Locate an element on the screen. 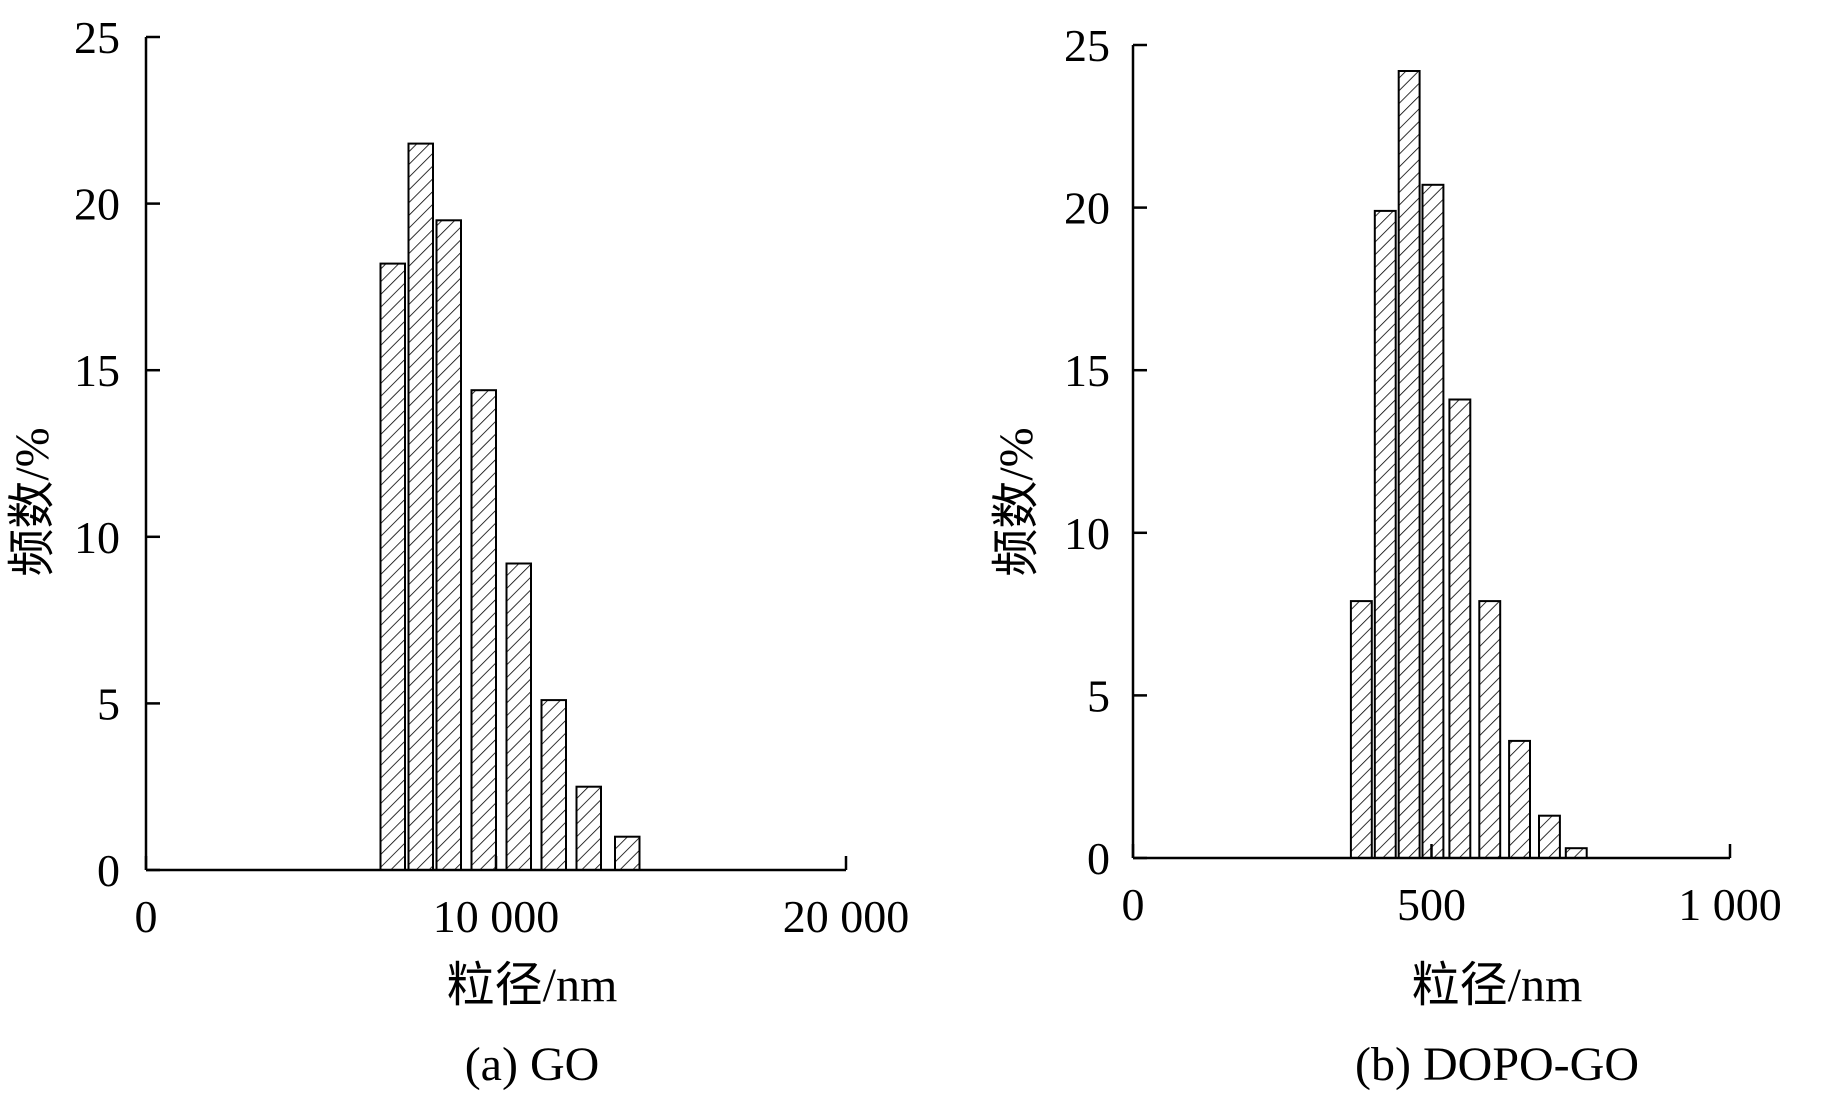 This screenshot has height=1098, width=1826. x-tick-label: 1 000 is located at coordinates (1730, 904).